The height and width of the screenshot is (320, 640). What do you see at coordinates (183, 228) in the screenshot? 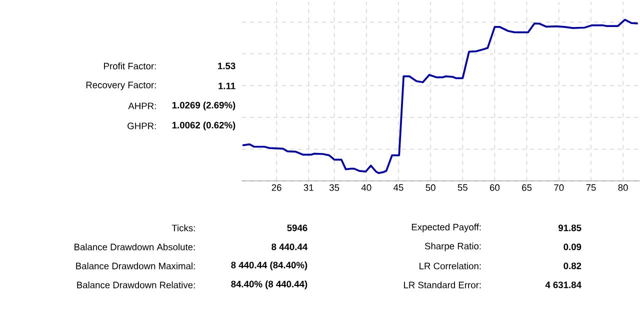
I see `text: Ticks:` at bounding box center [183, 228].